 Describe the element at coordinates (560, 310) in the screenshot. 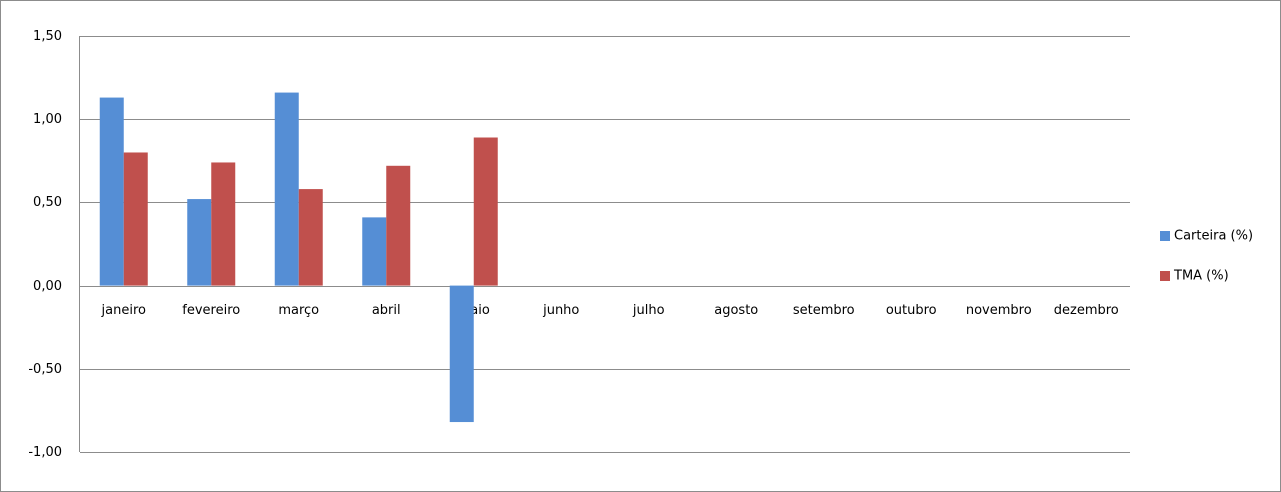

I see `x-tick-label: junho` at that location.